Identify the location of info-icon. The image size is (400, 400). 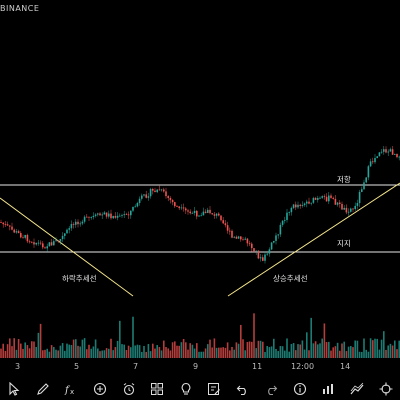
(300, 389).